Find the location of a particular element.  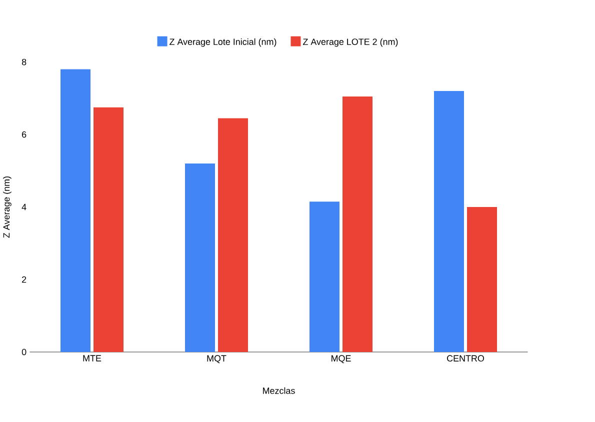

x-axis-title: Mezclas is located at coordinates (279, 390).